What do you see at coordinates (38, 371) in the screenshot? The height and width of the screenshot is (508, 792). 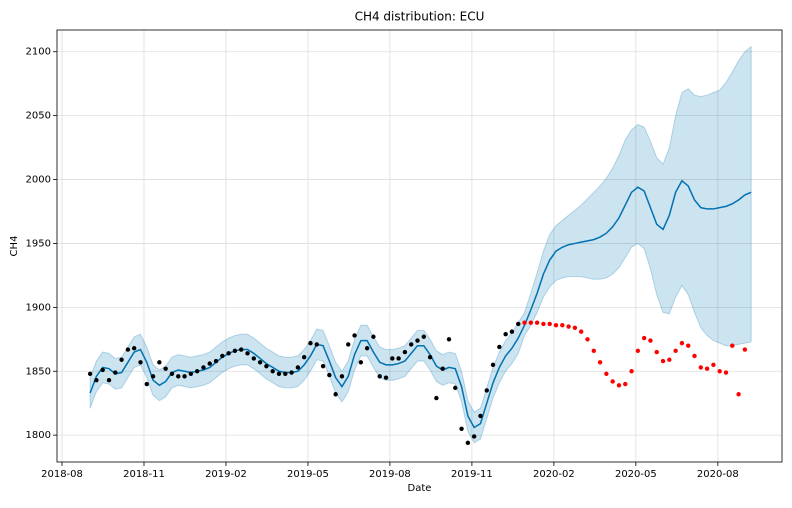 I see `y-tick-label: 1850` at bounding box center [38, 371].